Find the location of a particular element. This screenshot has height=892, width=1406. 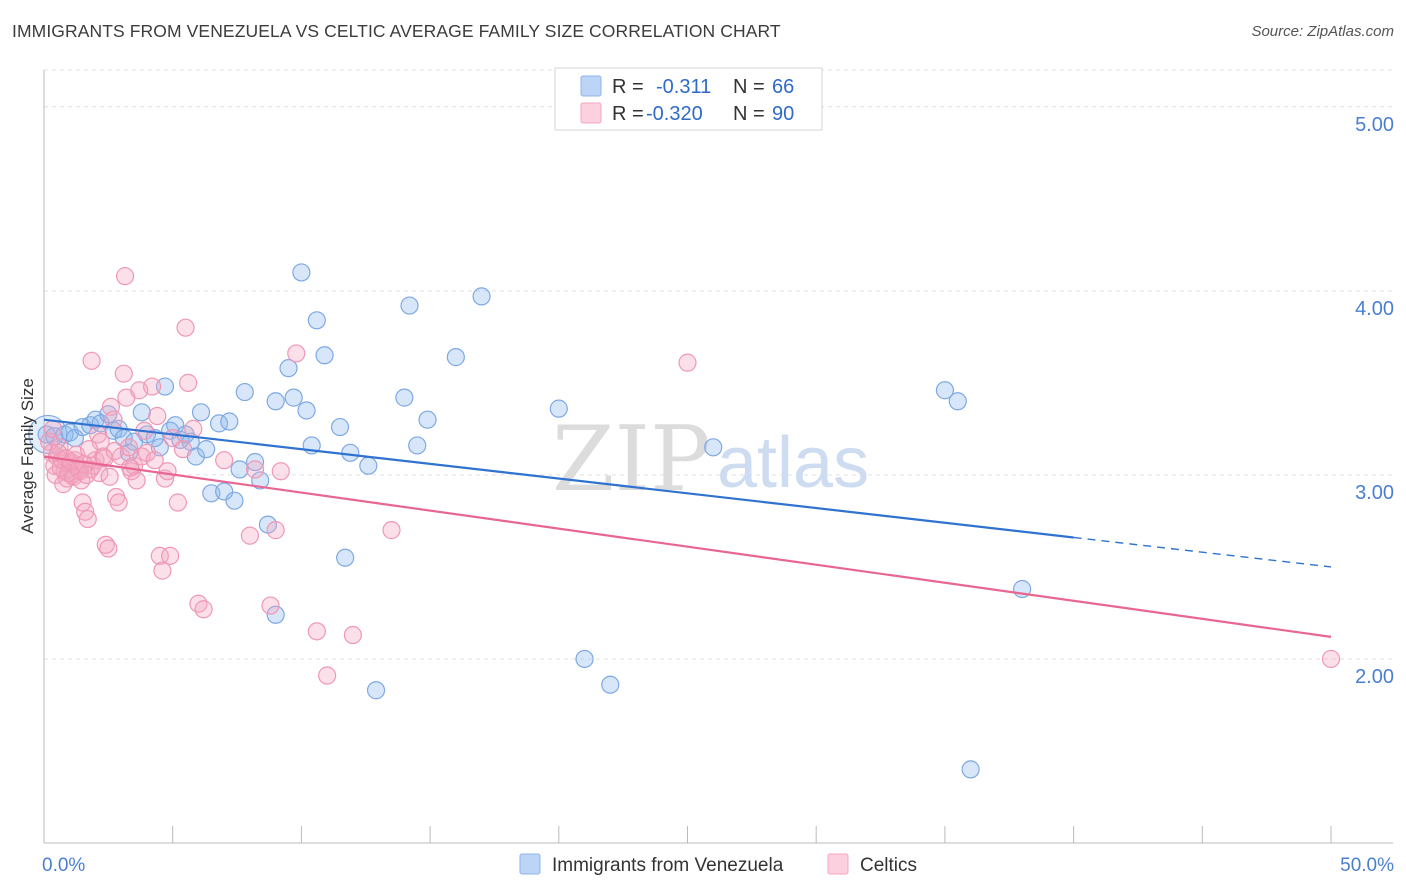

legend-r-value: -0.311 is located at coordinates (683, 87).